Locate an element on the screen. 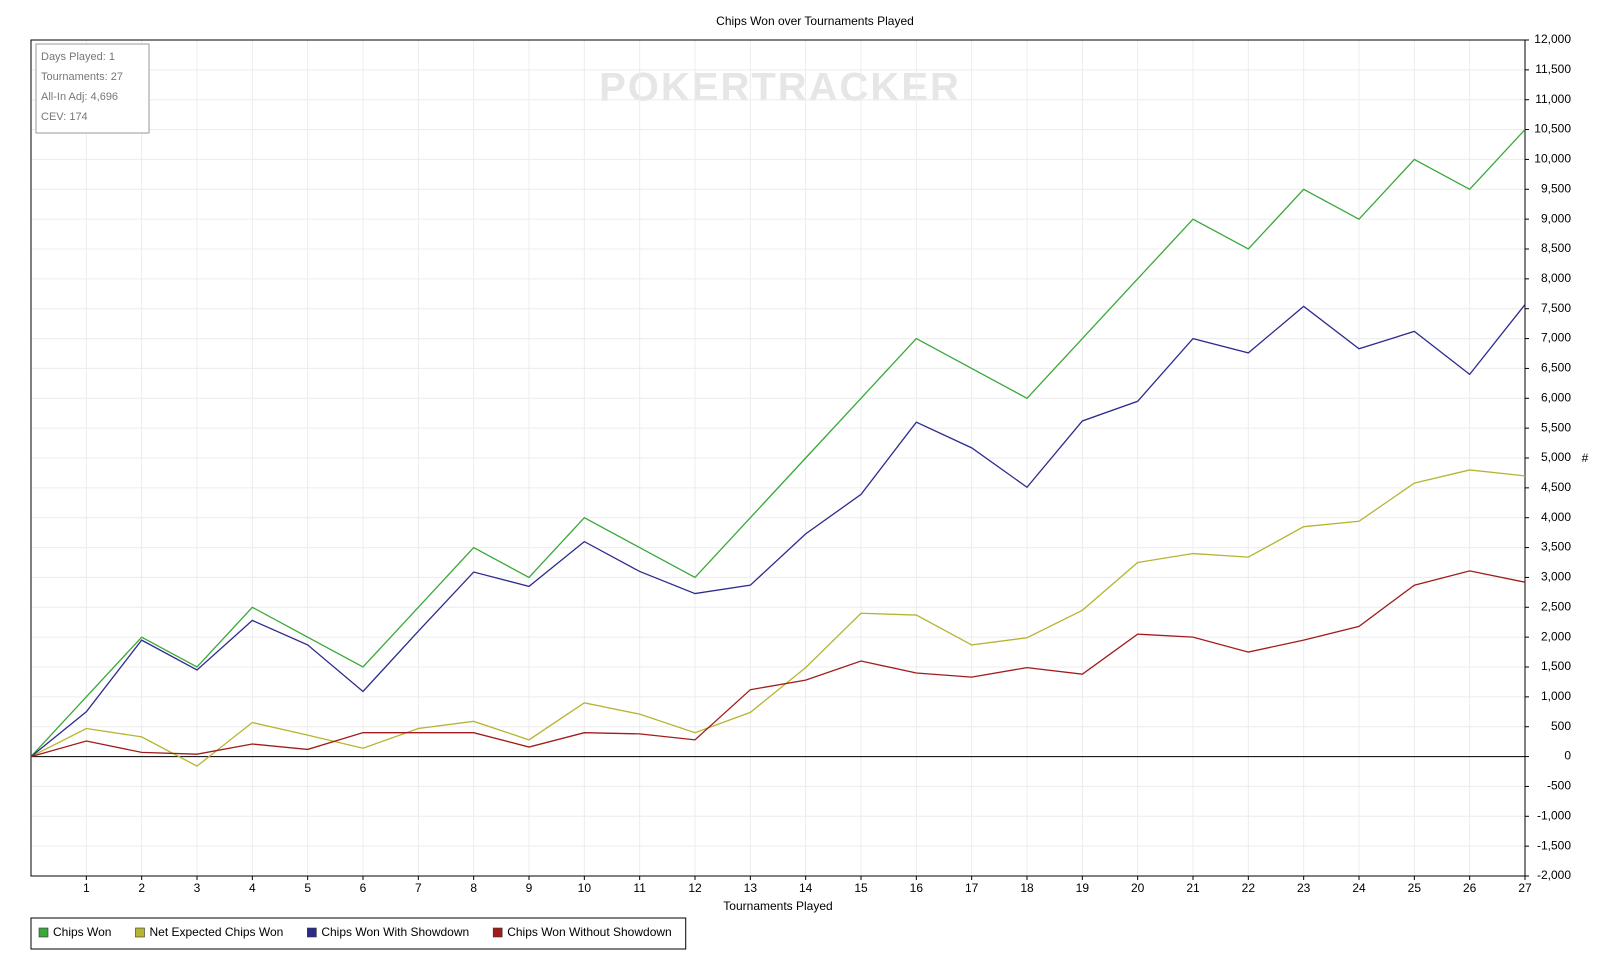  y-tick-label: 3,000 is located at coordinates (1556, 577).